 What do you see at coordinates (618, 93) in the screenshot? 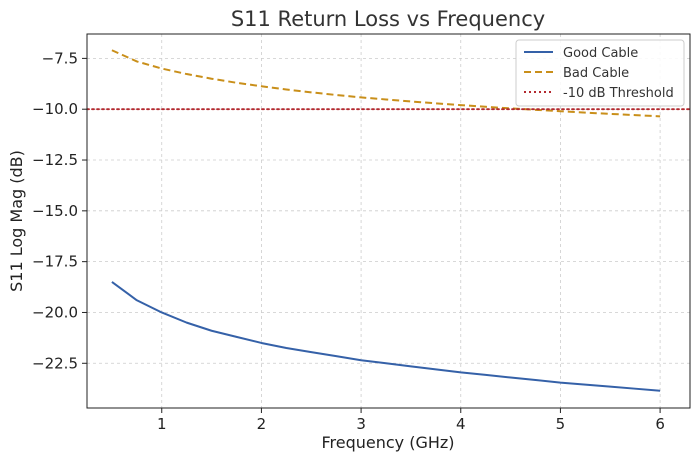
I see `legend-label-10-db-threshold: -10 dB Threshold` at bounding box center [618, 93].